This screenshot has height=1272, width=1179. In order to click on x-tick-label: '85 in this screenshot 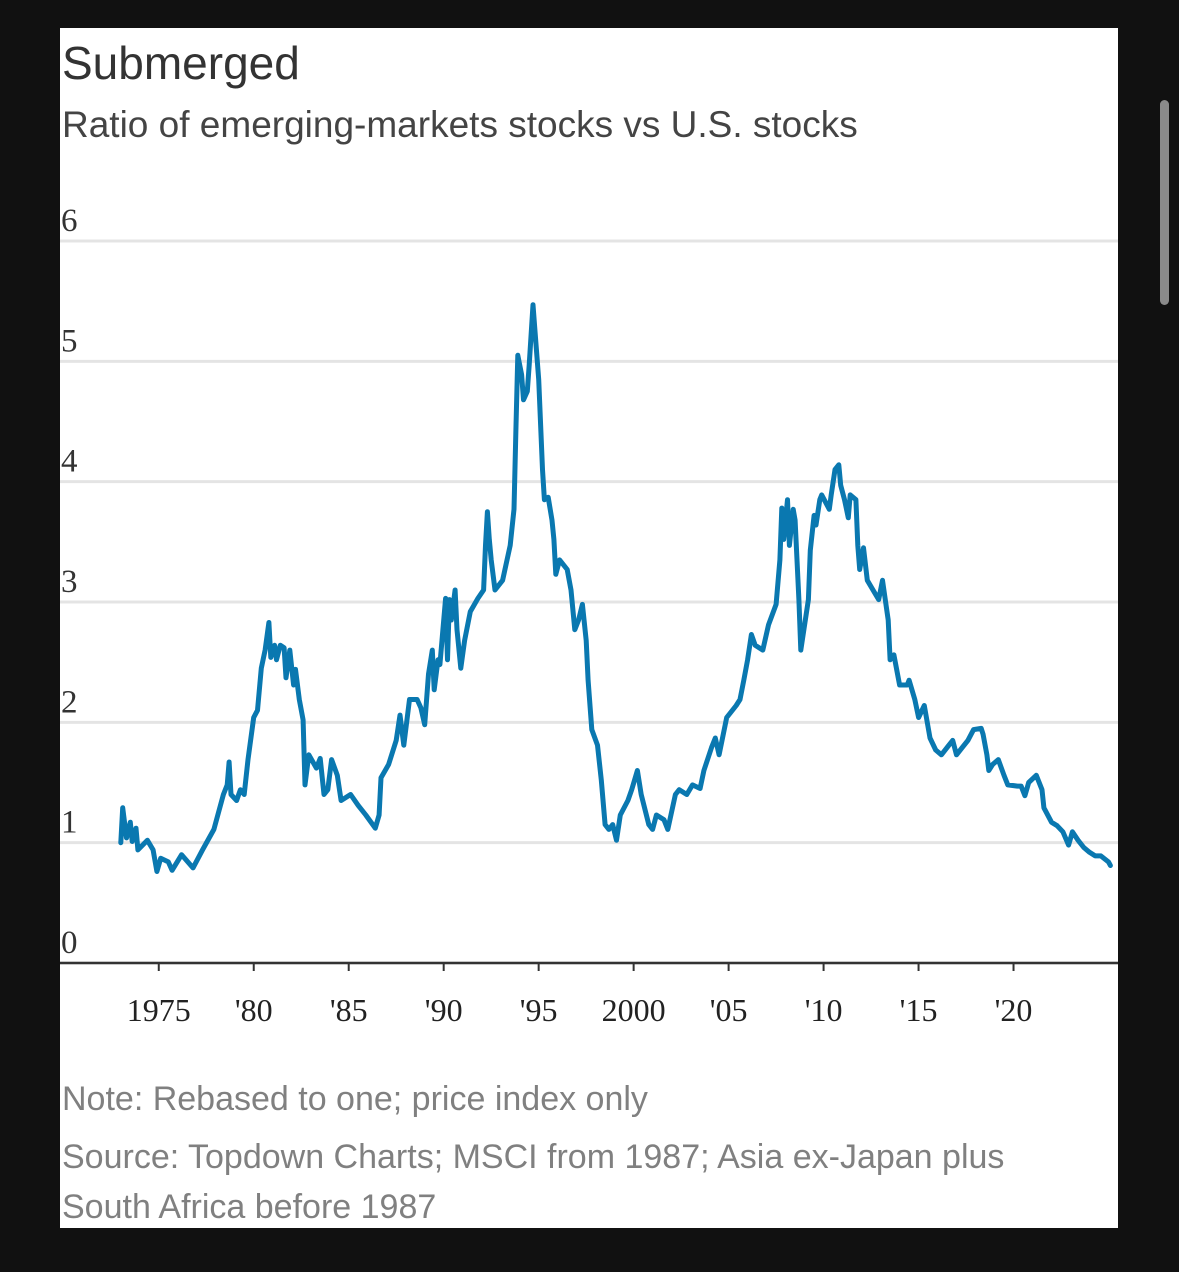, I will do `click(349, 1010)`.